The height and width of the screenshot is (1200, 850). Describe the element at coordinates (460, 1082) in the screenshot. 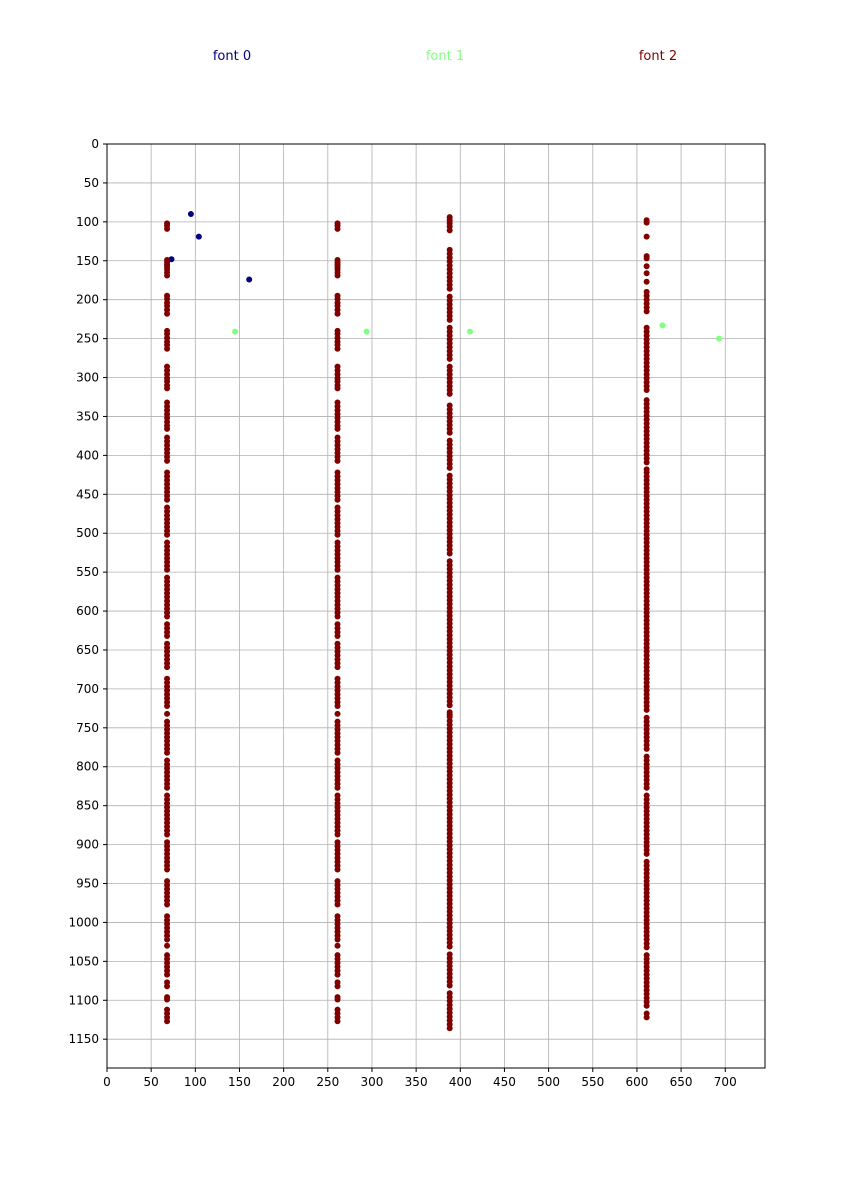

I see `x-tick-label: 400` at that location.